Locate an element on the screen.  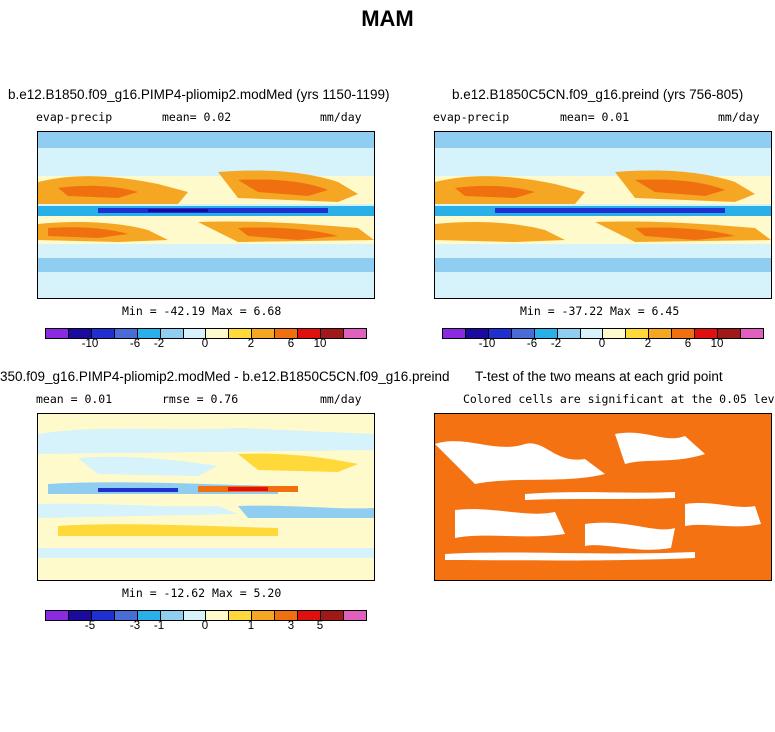
panel2-field is located at coordinates (603, 215).